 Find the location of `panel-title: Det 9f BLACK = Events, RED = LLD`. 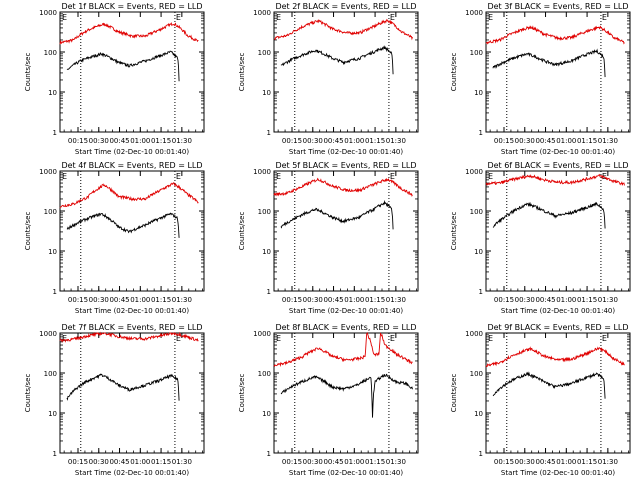

panel-title: Det 9f BLACK = Events, RED = LLD is located at coordinates (557, 327).